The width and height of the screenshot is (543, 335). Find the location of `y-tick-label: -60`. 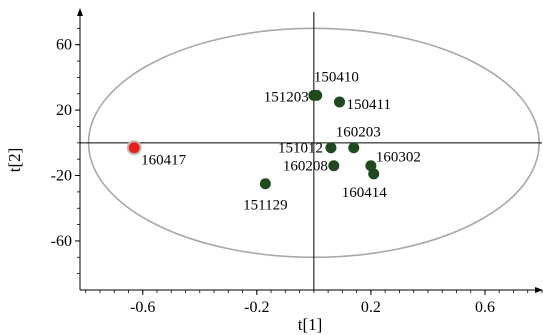

y-tick-label: -60 is located at coordinates (61, 241).